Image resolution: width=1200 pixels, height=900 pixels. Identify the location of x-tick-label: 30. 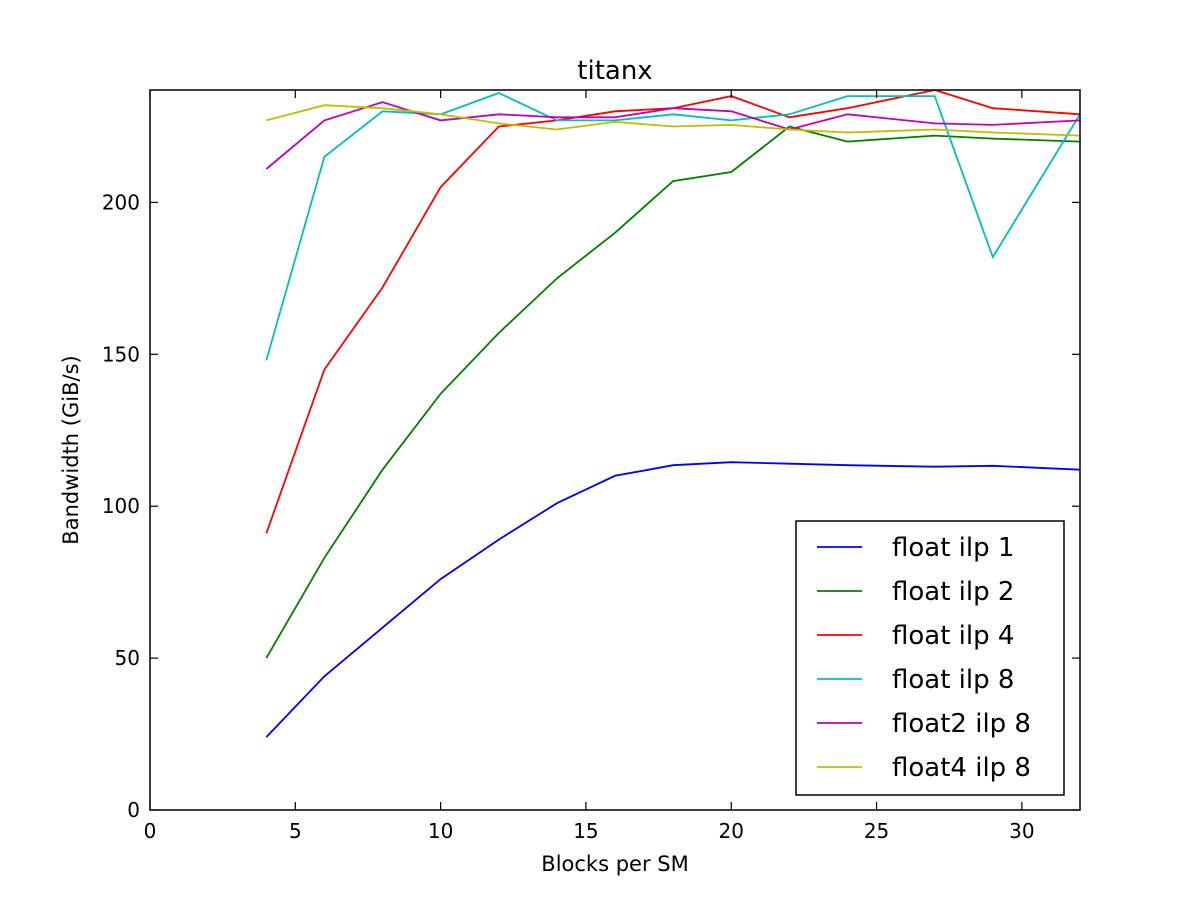
(1021, 831).